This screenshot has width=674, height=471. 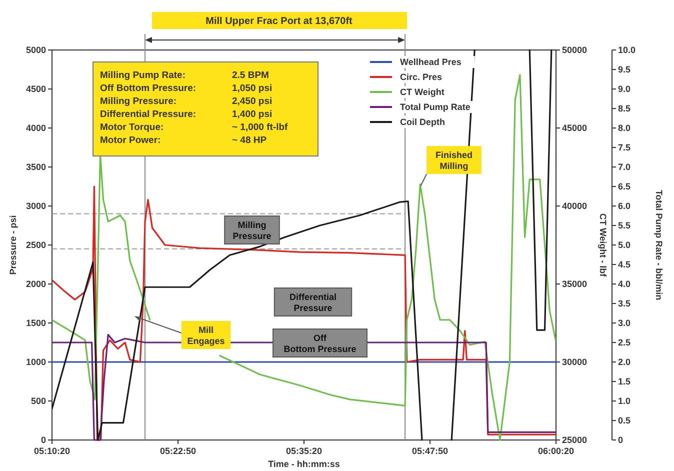 I want to click on legend-label: CT Weight, so click(x=422, y=92).